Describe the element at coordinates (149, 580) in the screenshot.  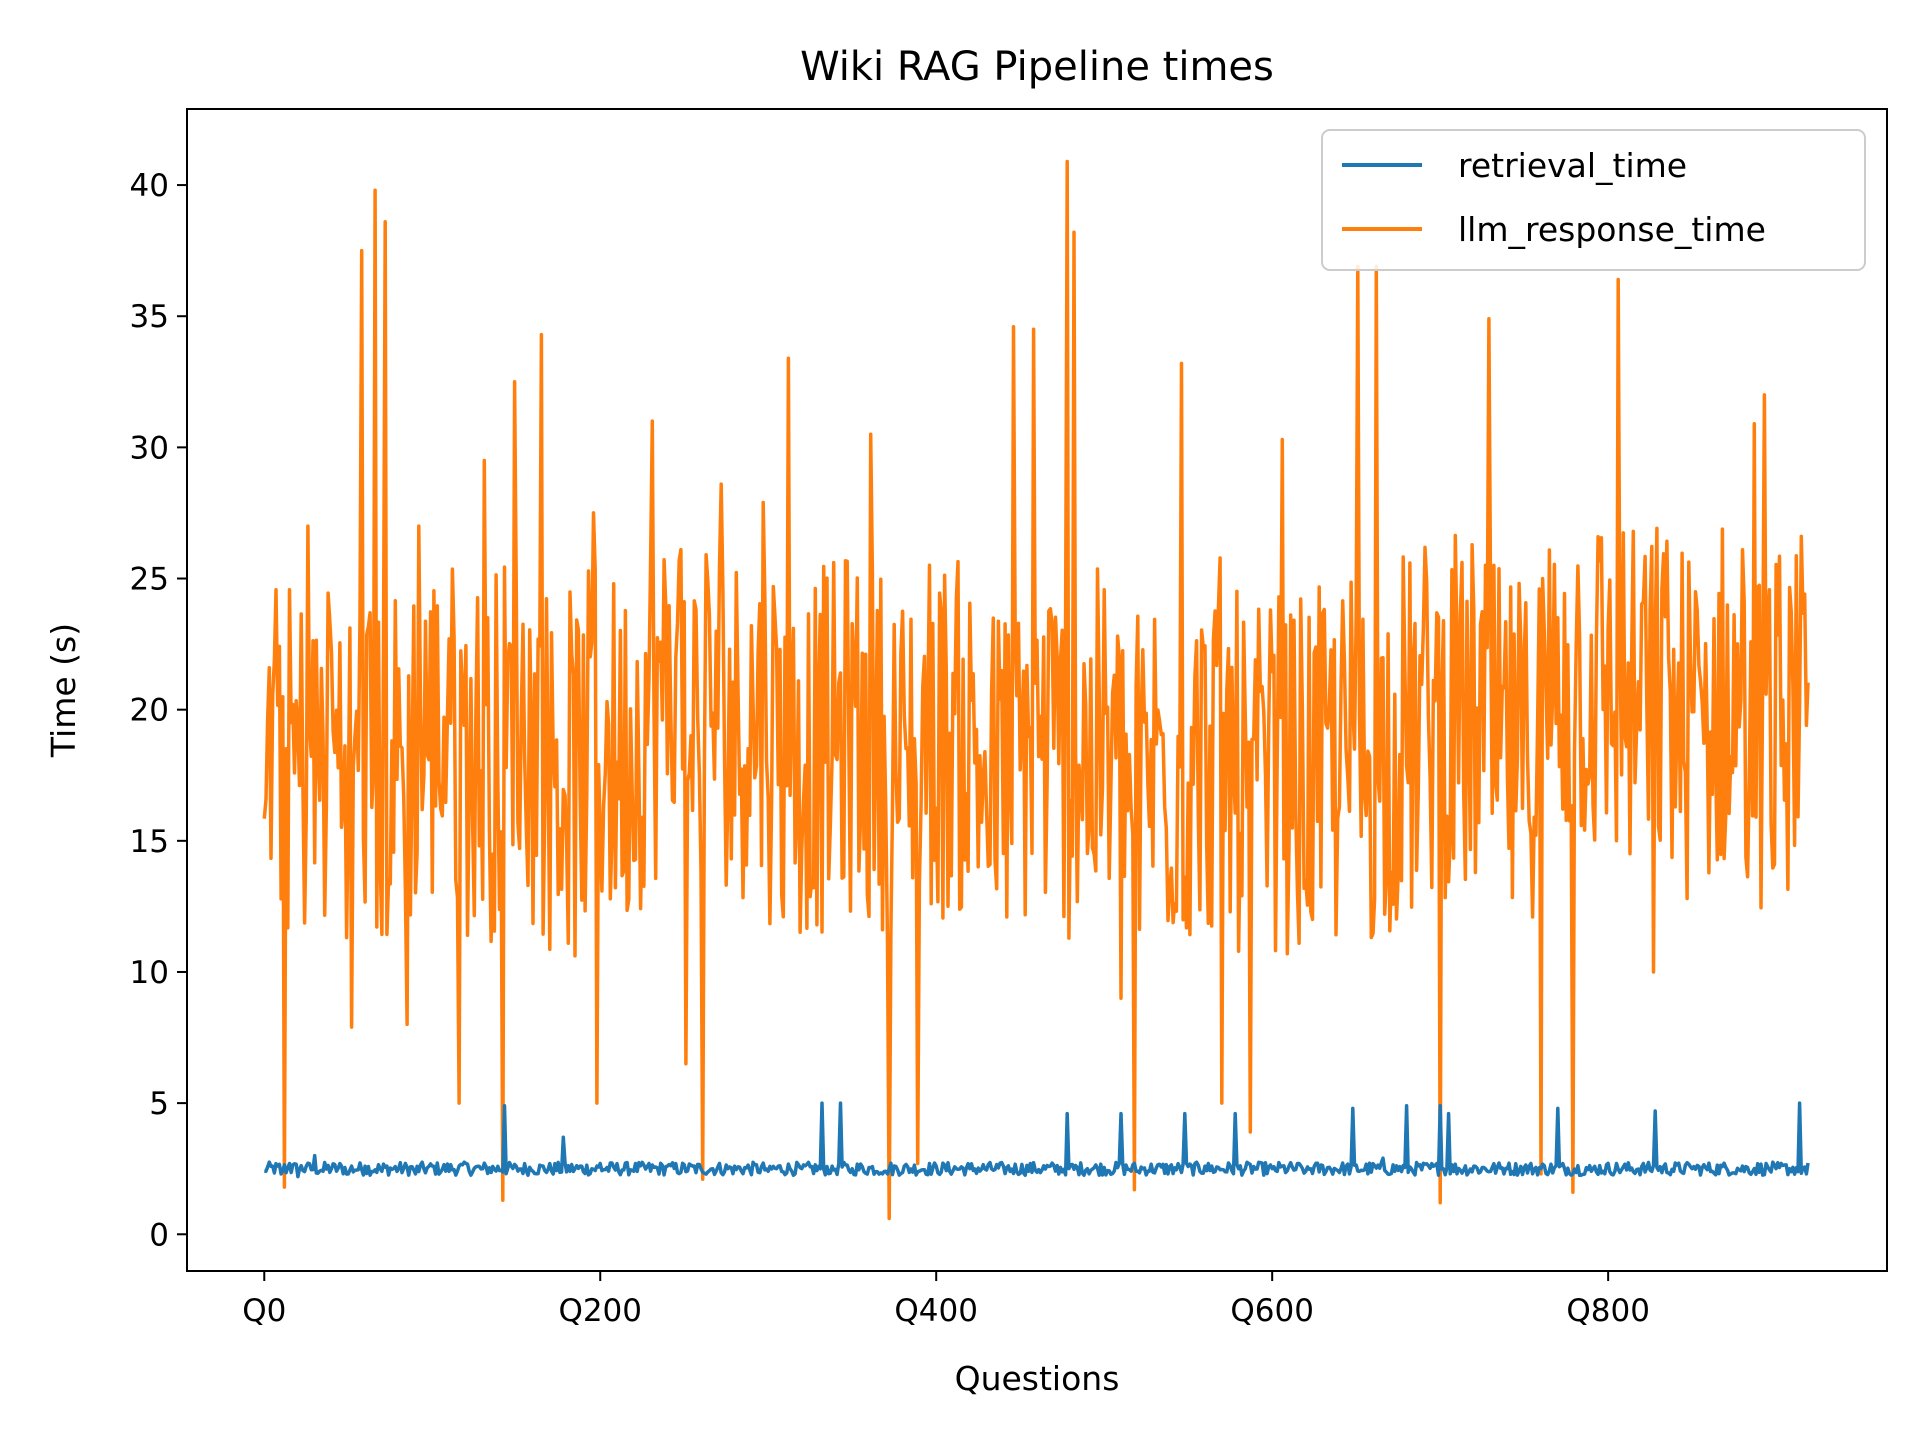
I see `y-tick-label: 25` at that location.